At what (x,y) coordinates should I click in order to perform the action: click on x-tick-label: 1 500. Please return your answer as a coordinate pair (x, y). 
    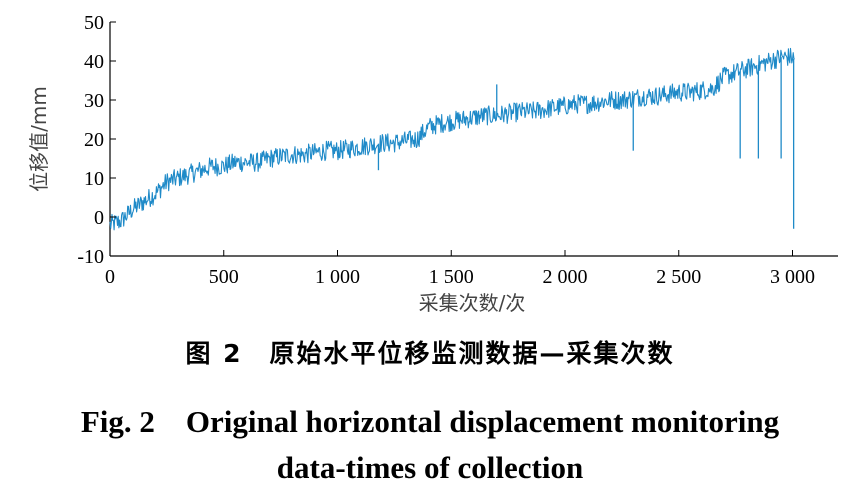
    Looking at the image, I should click on (451, 277).